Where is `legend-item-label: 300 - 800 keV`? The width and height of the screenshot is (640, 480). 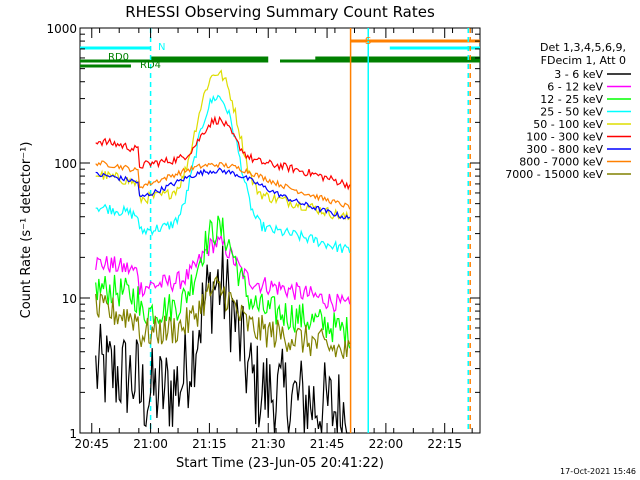 legend-item-label: 300 - 800 keV is located at coordinates (564, 149).